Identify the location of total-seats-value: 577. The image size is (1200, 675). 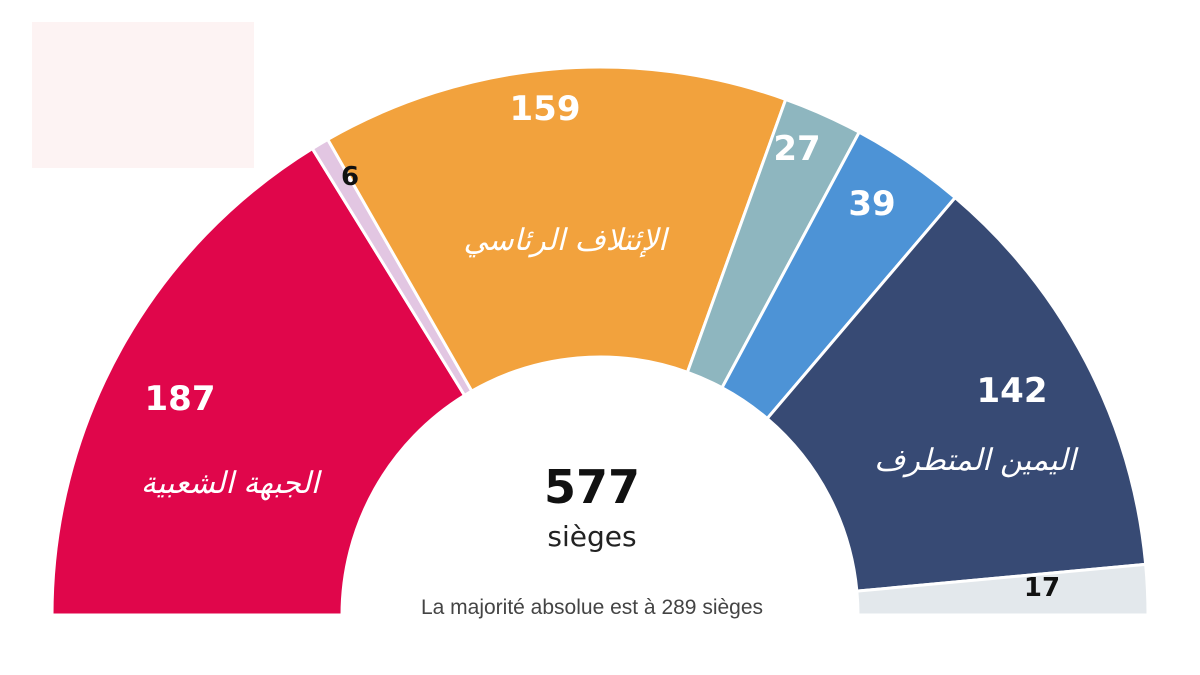
(592, 487).